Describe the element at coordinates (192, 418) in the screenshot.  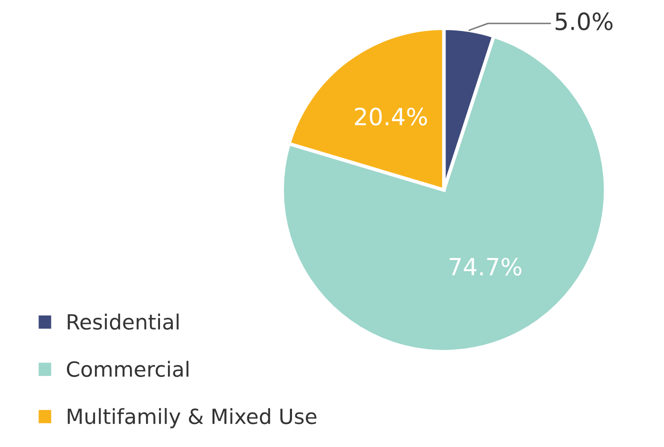
I see `legend-label: Multifamily & Mixed Use` at that location.